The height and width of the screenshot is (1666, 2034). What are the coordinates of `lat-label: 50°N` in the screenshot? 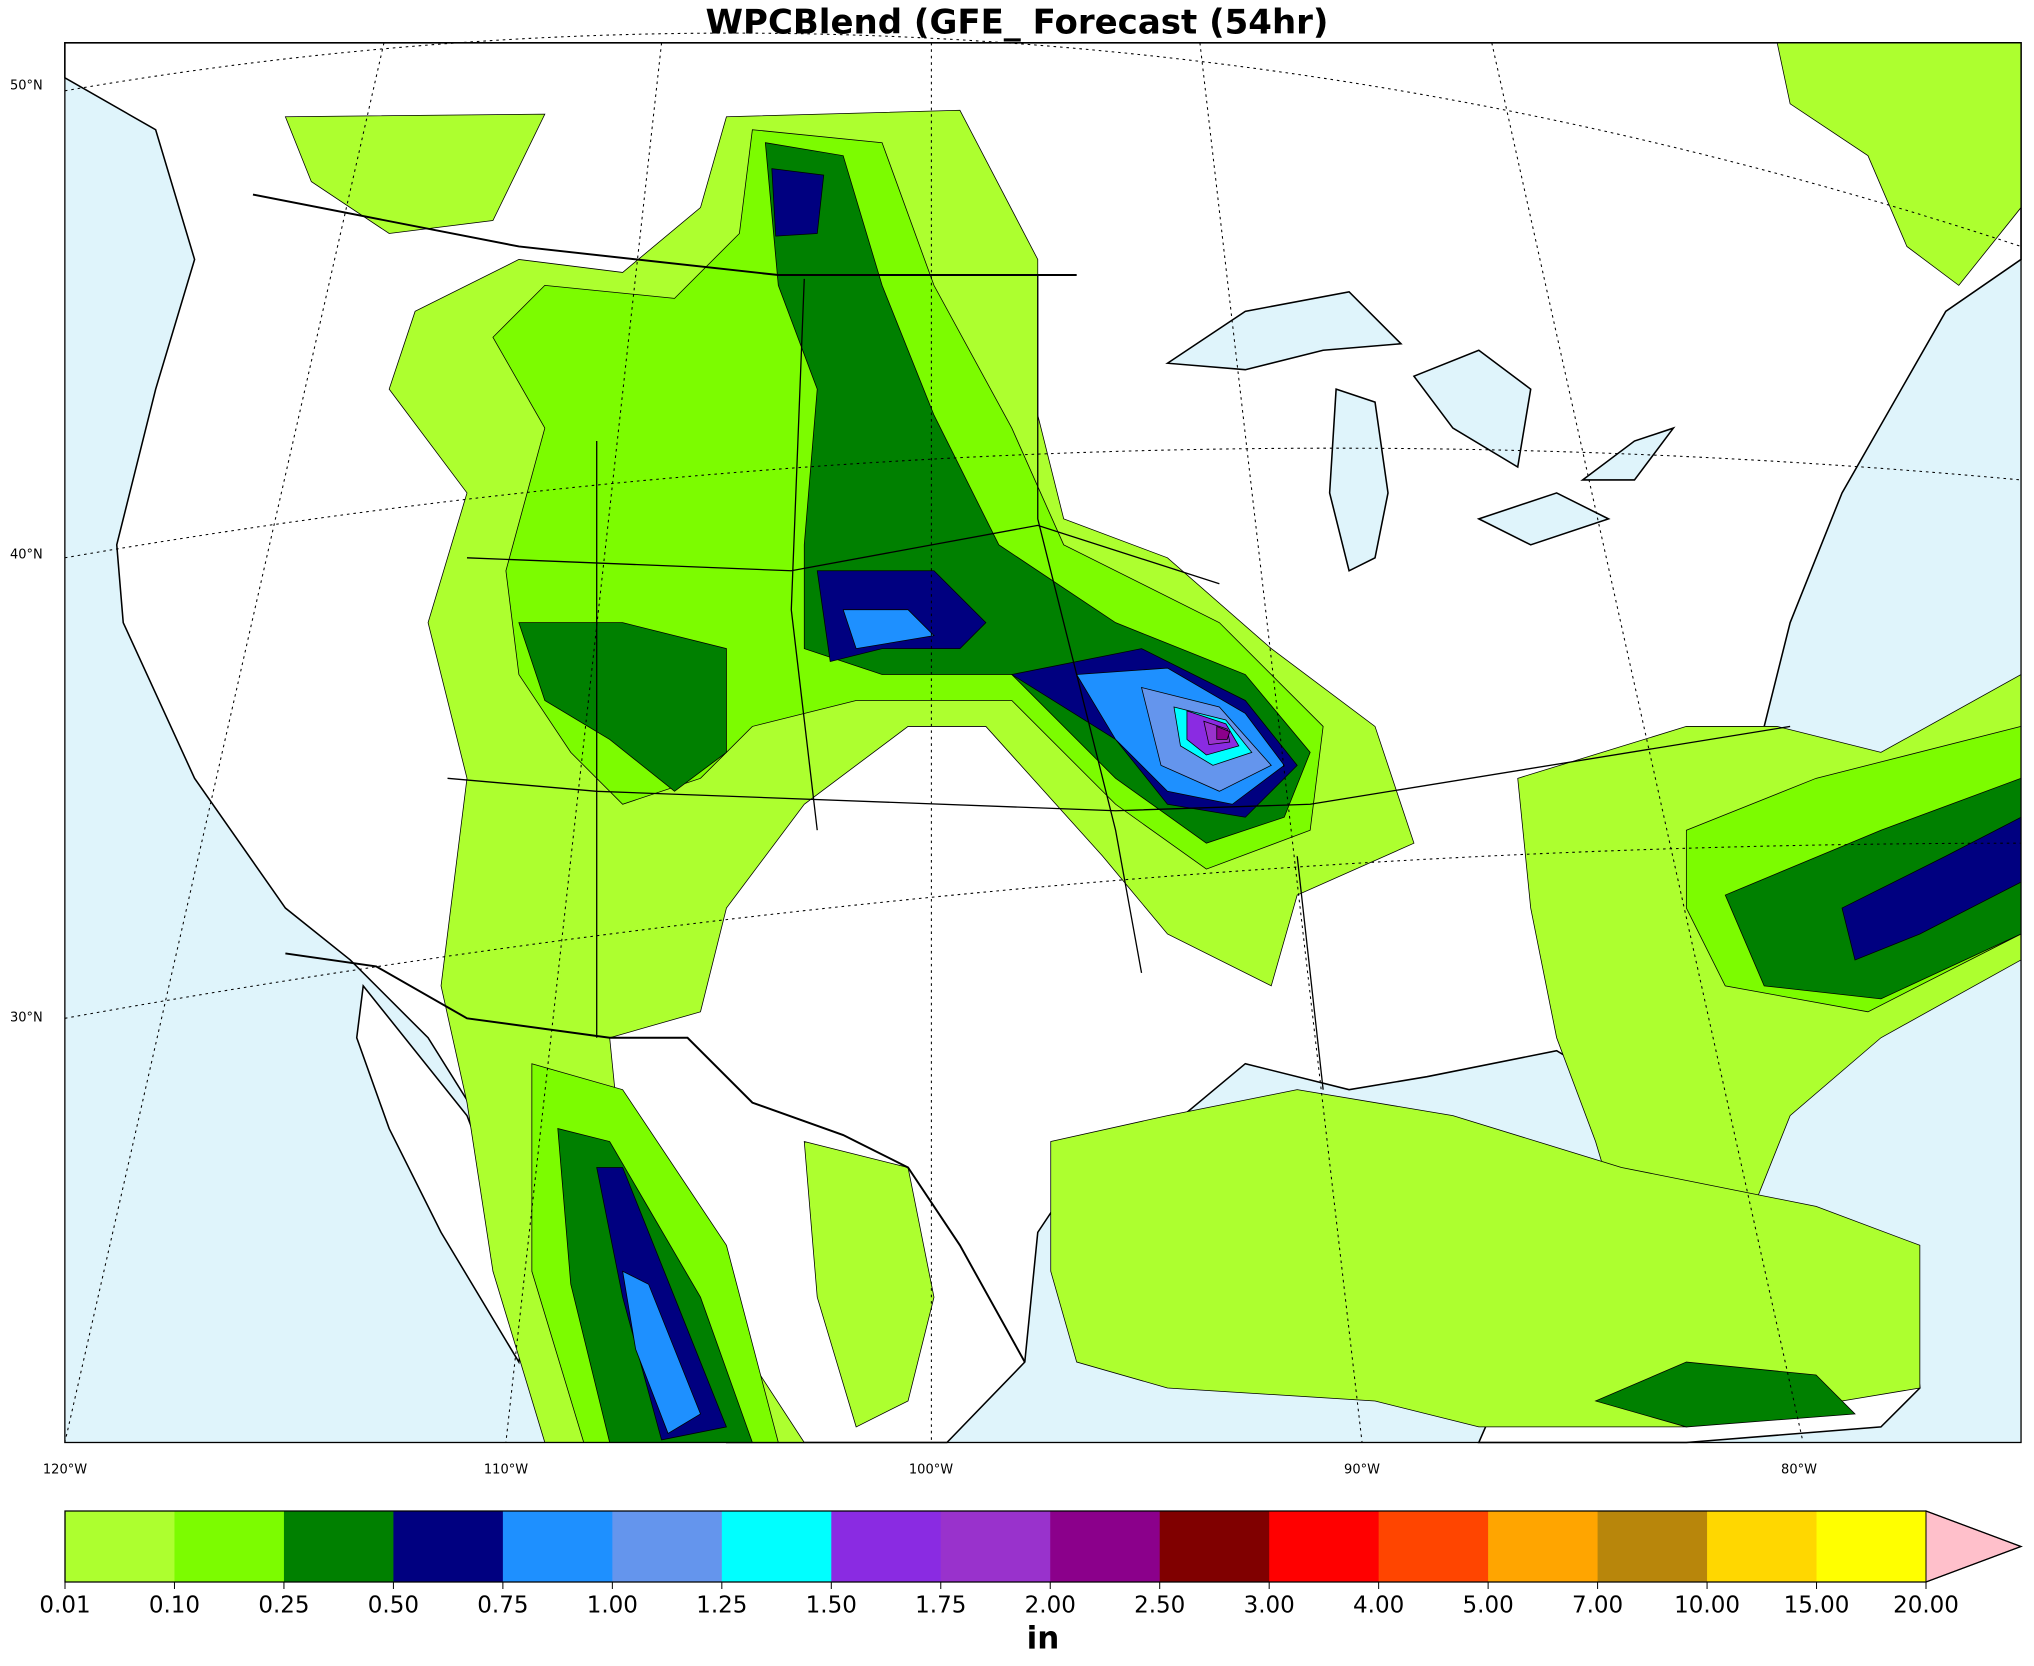 It's located at (26, 86).